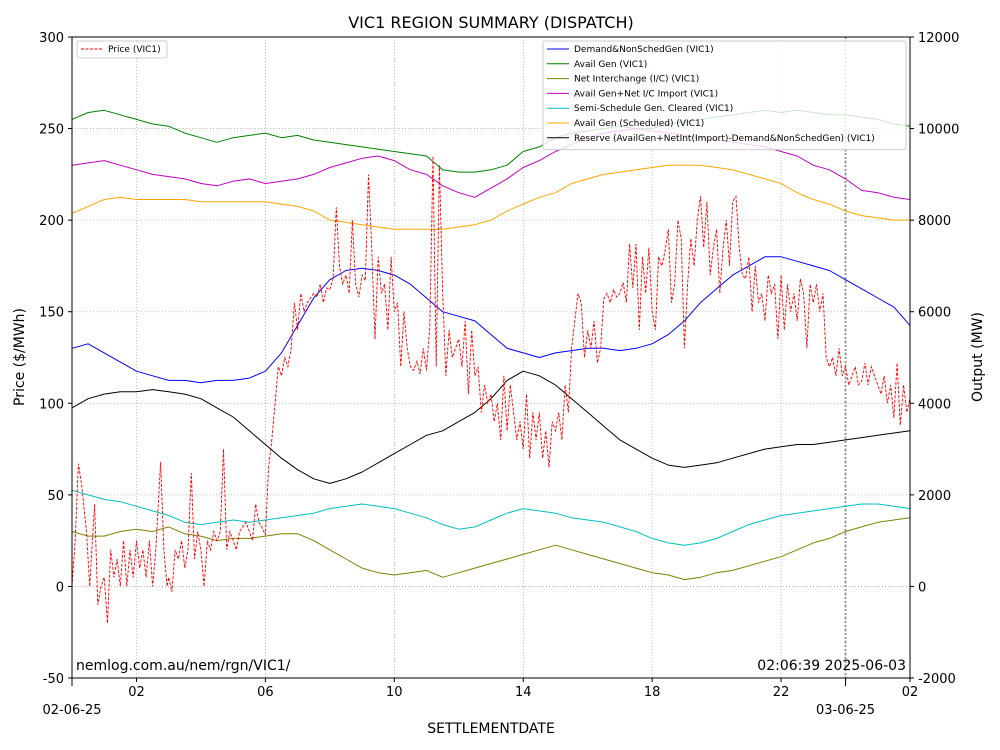 This screenshot has height=750, width=1000. What do you see at coordinates (71, 710) in the screenshot?
I see `x-date-label: 02-06-25` at bounding box center [71, 710].